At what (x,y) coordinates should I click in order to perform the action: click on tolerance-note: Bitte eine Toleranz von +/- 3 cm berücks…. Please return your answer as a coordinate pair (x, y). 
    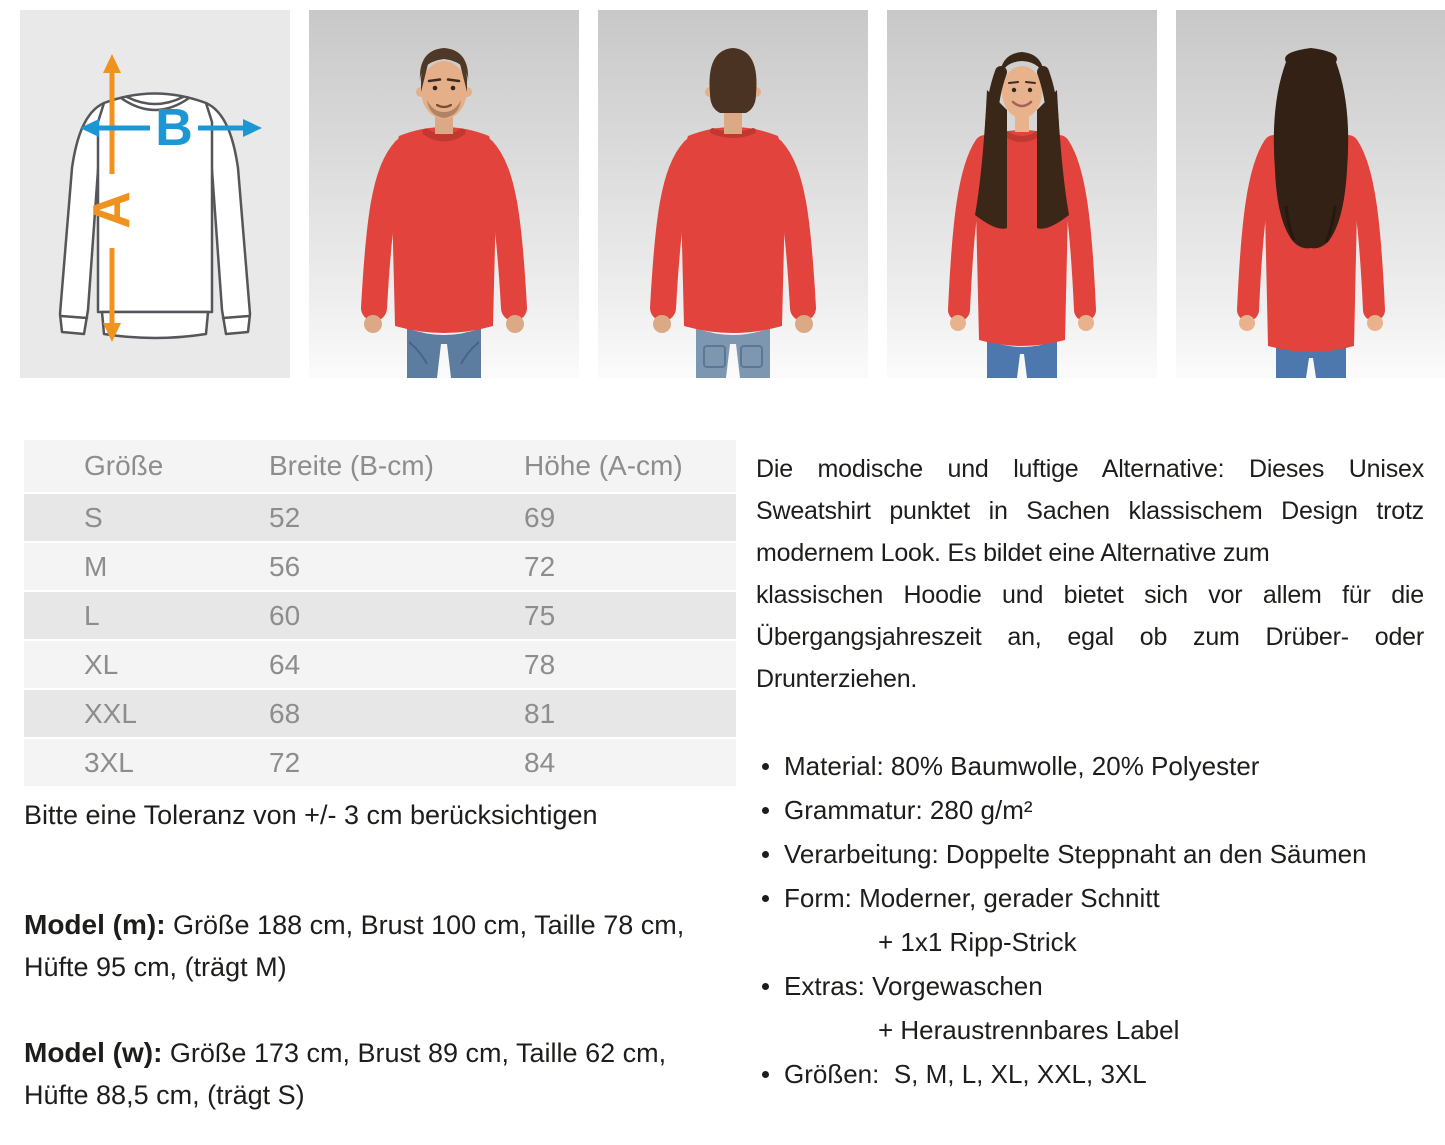
    Looking at the image, I should click on (311, 815).